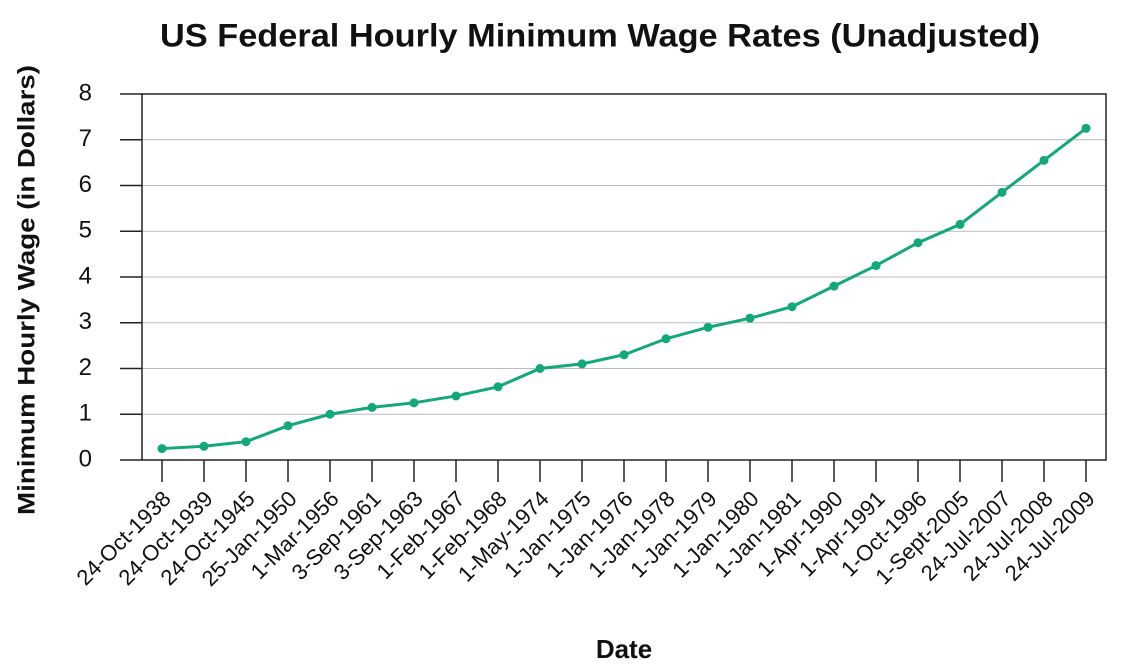 Image resolution: width=1124 pixels, height=670 pixels. Describe the element at coordinates (85, 367) in the screenshot. I see `y-tick-label: 2` at that location.